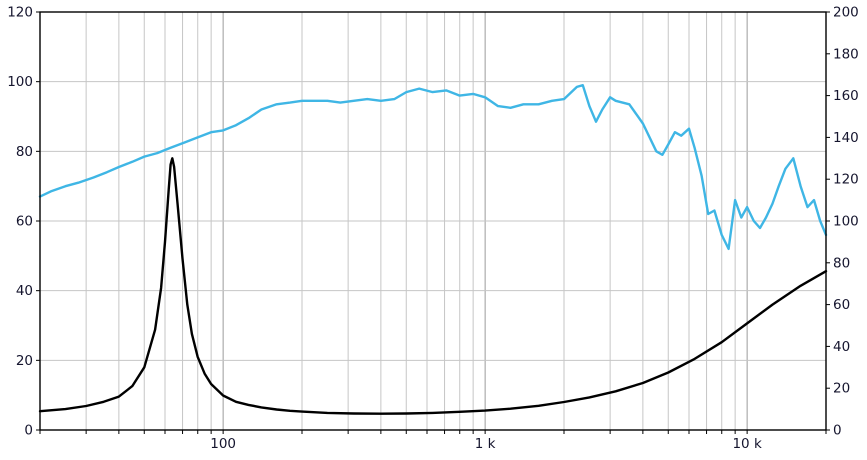 The width and height of the screenshot is (867, 460). Describe the element at coordinates (485, 444) in the screenshot. I see `x-tick-label: 1 k` at that location.